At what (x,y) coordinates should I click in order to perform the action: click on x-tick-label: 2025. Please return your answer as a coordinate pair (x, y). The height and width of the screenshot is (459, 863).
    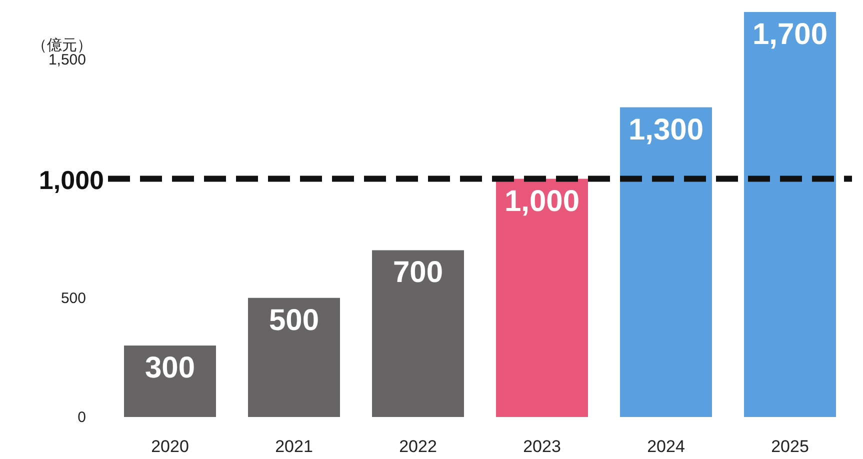
    Looking at the image, I should click on (790, 446).